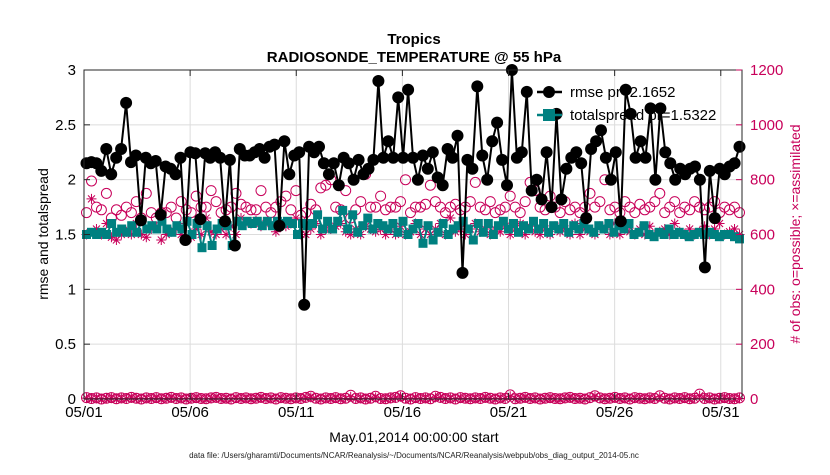 The height and width of the screenshot is (475, 830). What do you see at coordinates (721, 412) in the screenshot?
I see `x-tick-label: 05/31` at bounding box center [721, 412].